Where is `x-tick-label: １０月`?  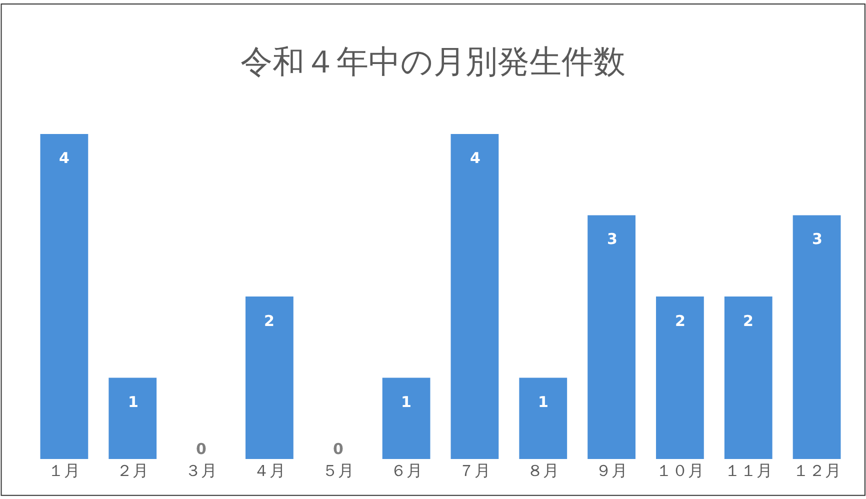 x-tick-label: １０月 is located at coordinates (680, 470).